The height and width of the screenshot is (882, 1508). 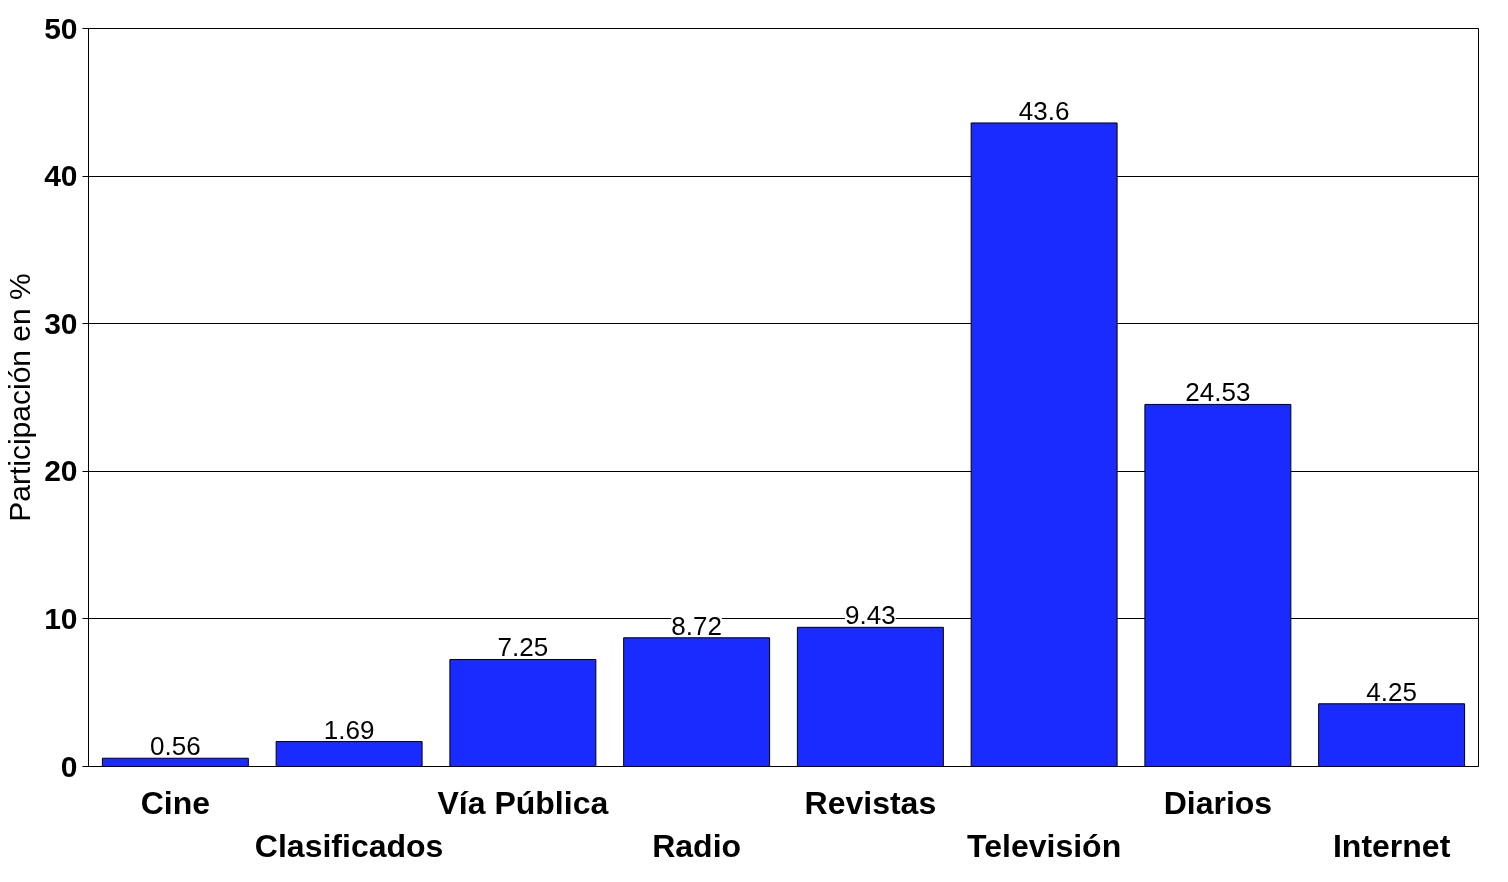 What do you see at coordinates (69, 766) in the screenshot?
I see `y-tick-label: 0` at bounding box center [69, 766].